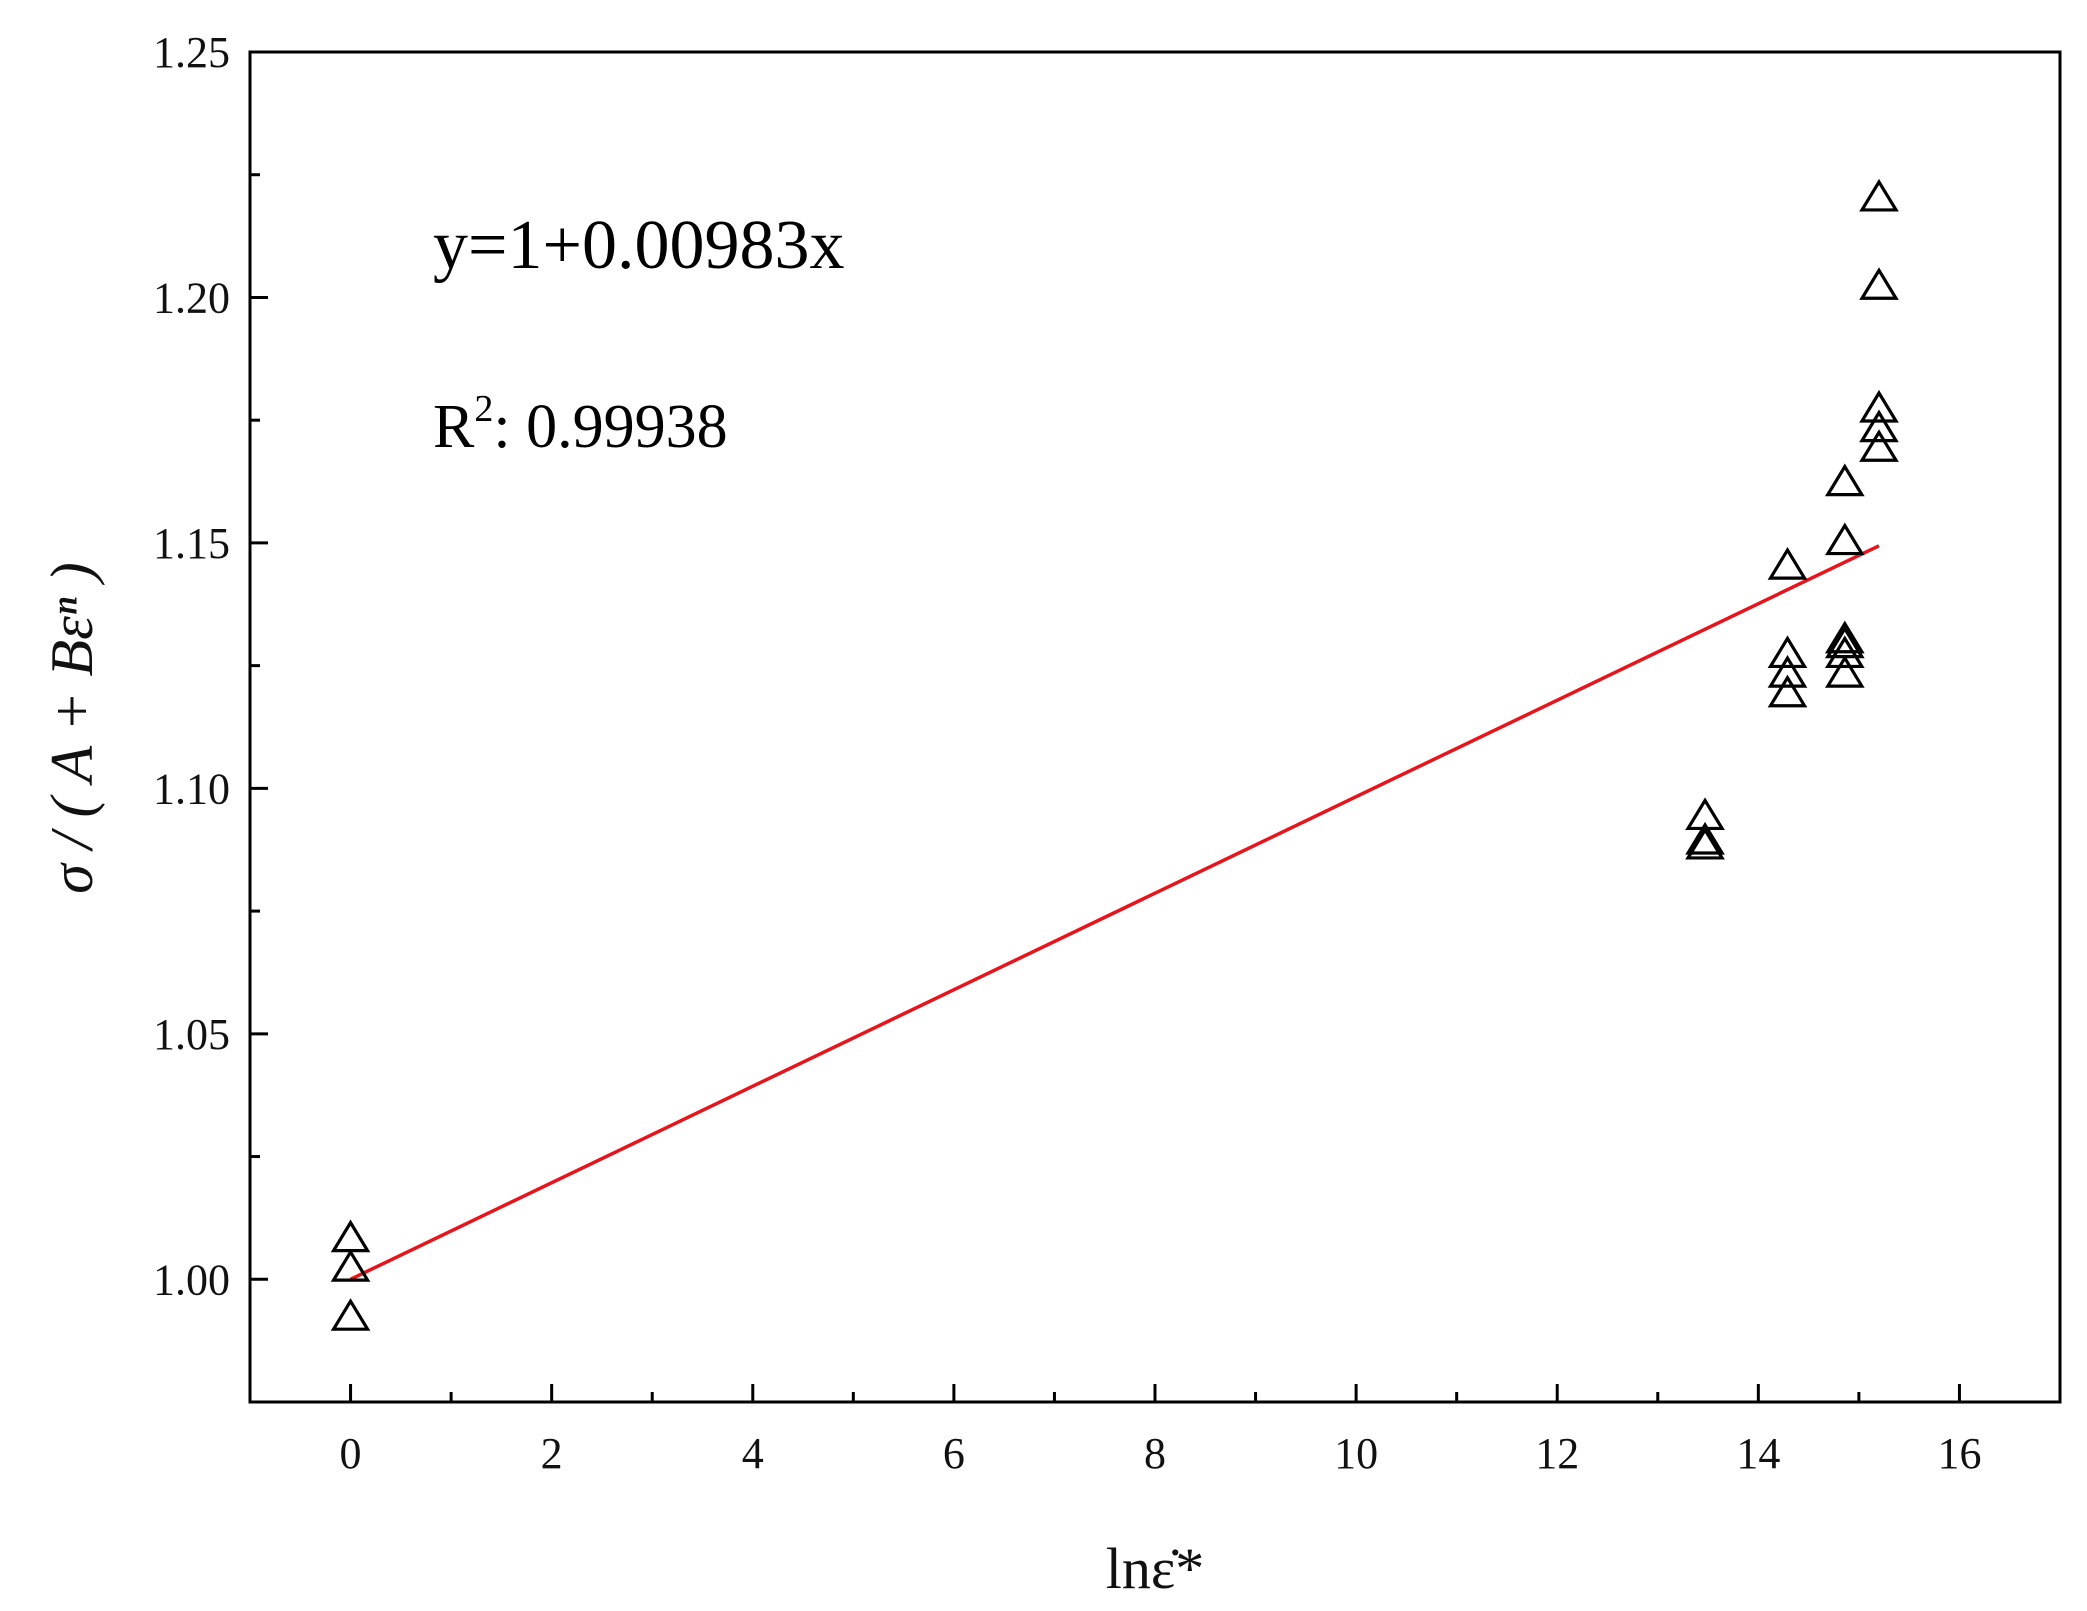 Image resolution: width=2087 pixels, height=1611 pixels. I want to click on x-tick-label: 10, so click(1356, 1453).